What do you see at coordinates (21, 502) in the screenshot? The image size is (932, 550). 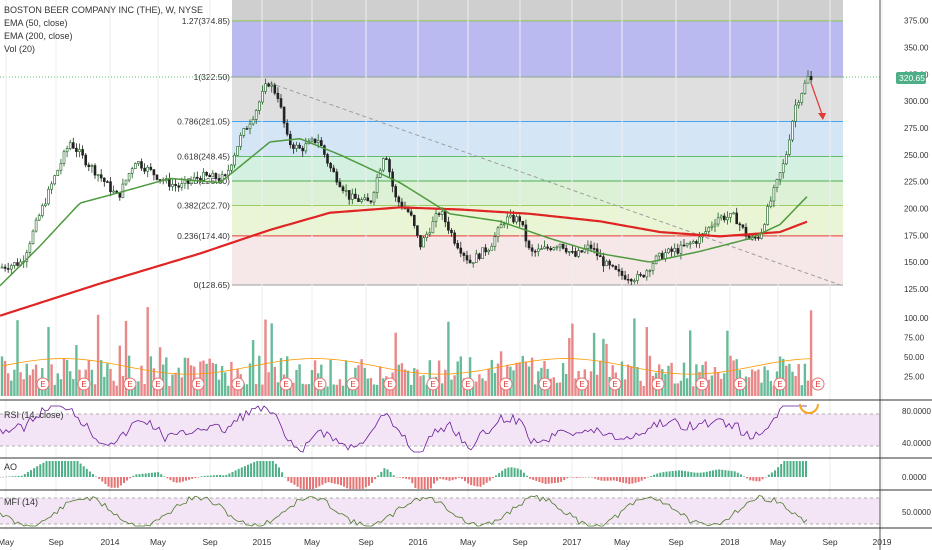 I see `mfi-pane-label: MFI (14)` at bounding box center [21, 502].